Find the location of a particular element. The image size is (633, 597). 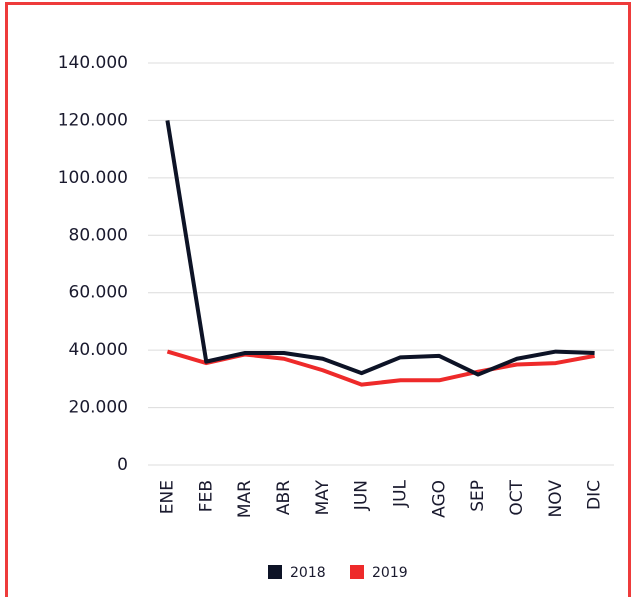

x-tick-label: NOV is located at coordinates (556, 499).